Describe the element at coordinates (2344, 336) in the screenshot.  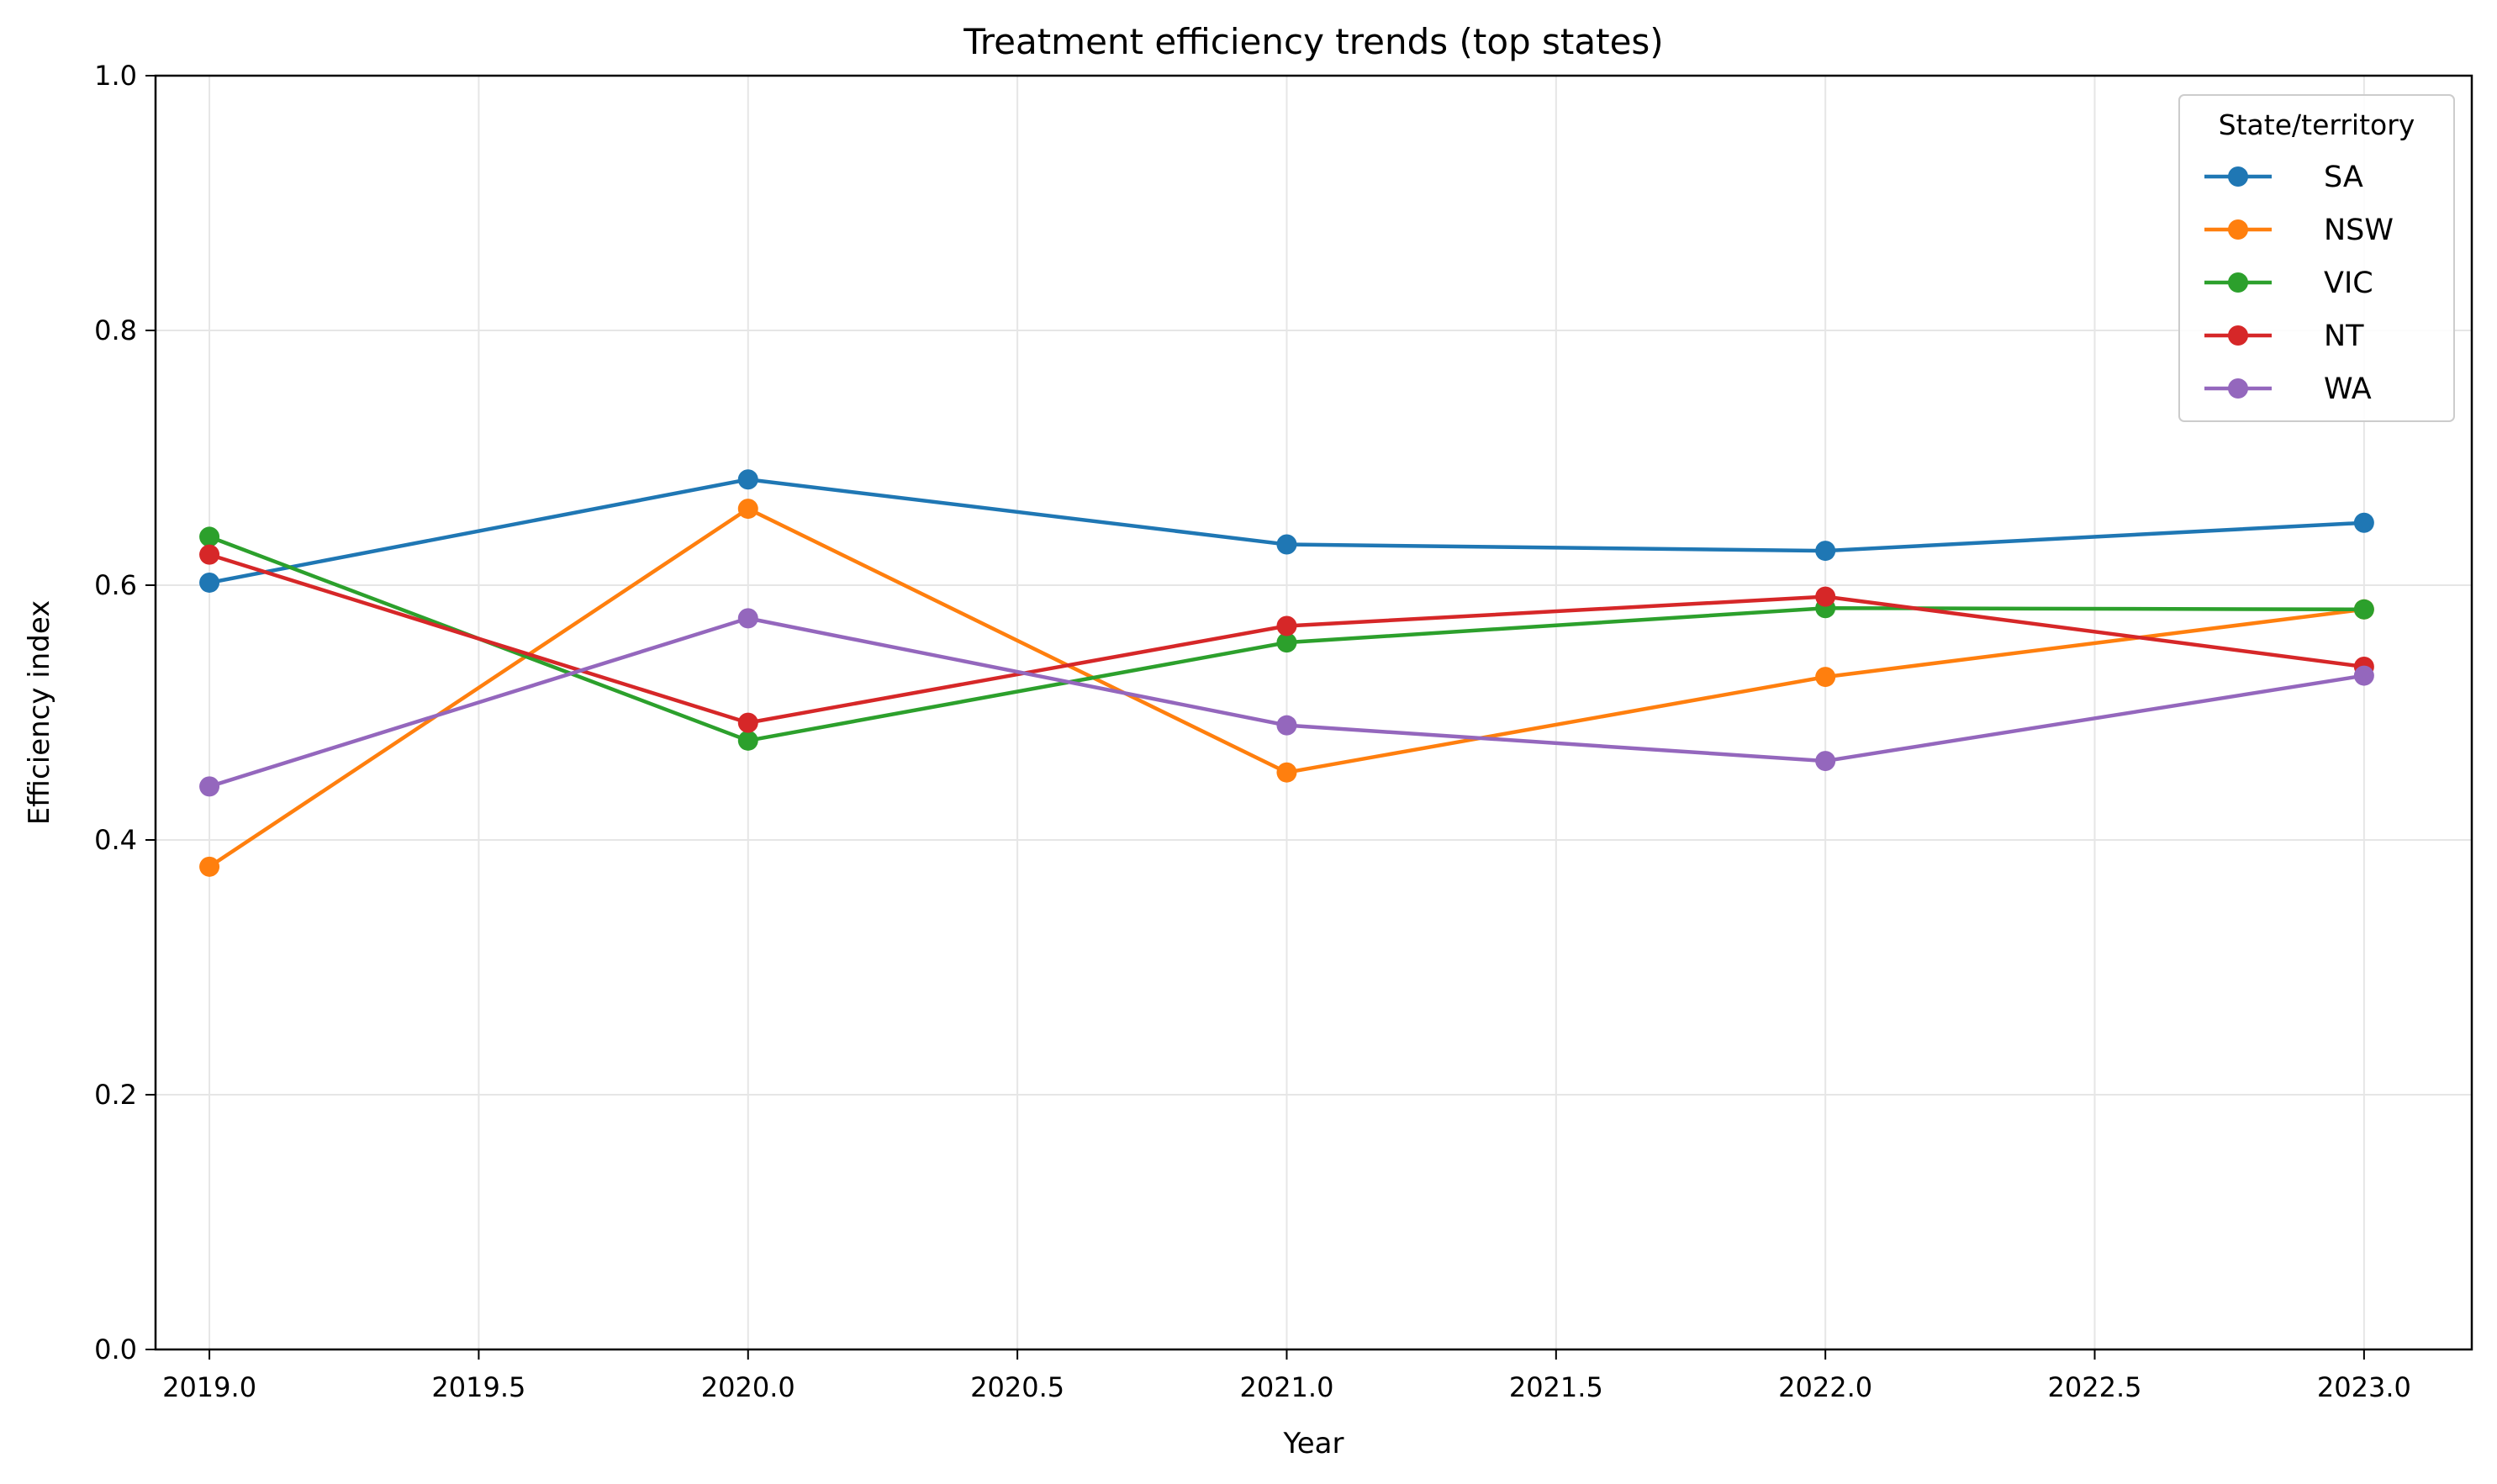
I see `legend-label: NT` at that location.